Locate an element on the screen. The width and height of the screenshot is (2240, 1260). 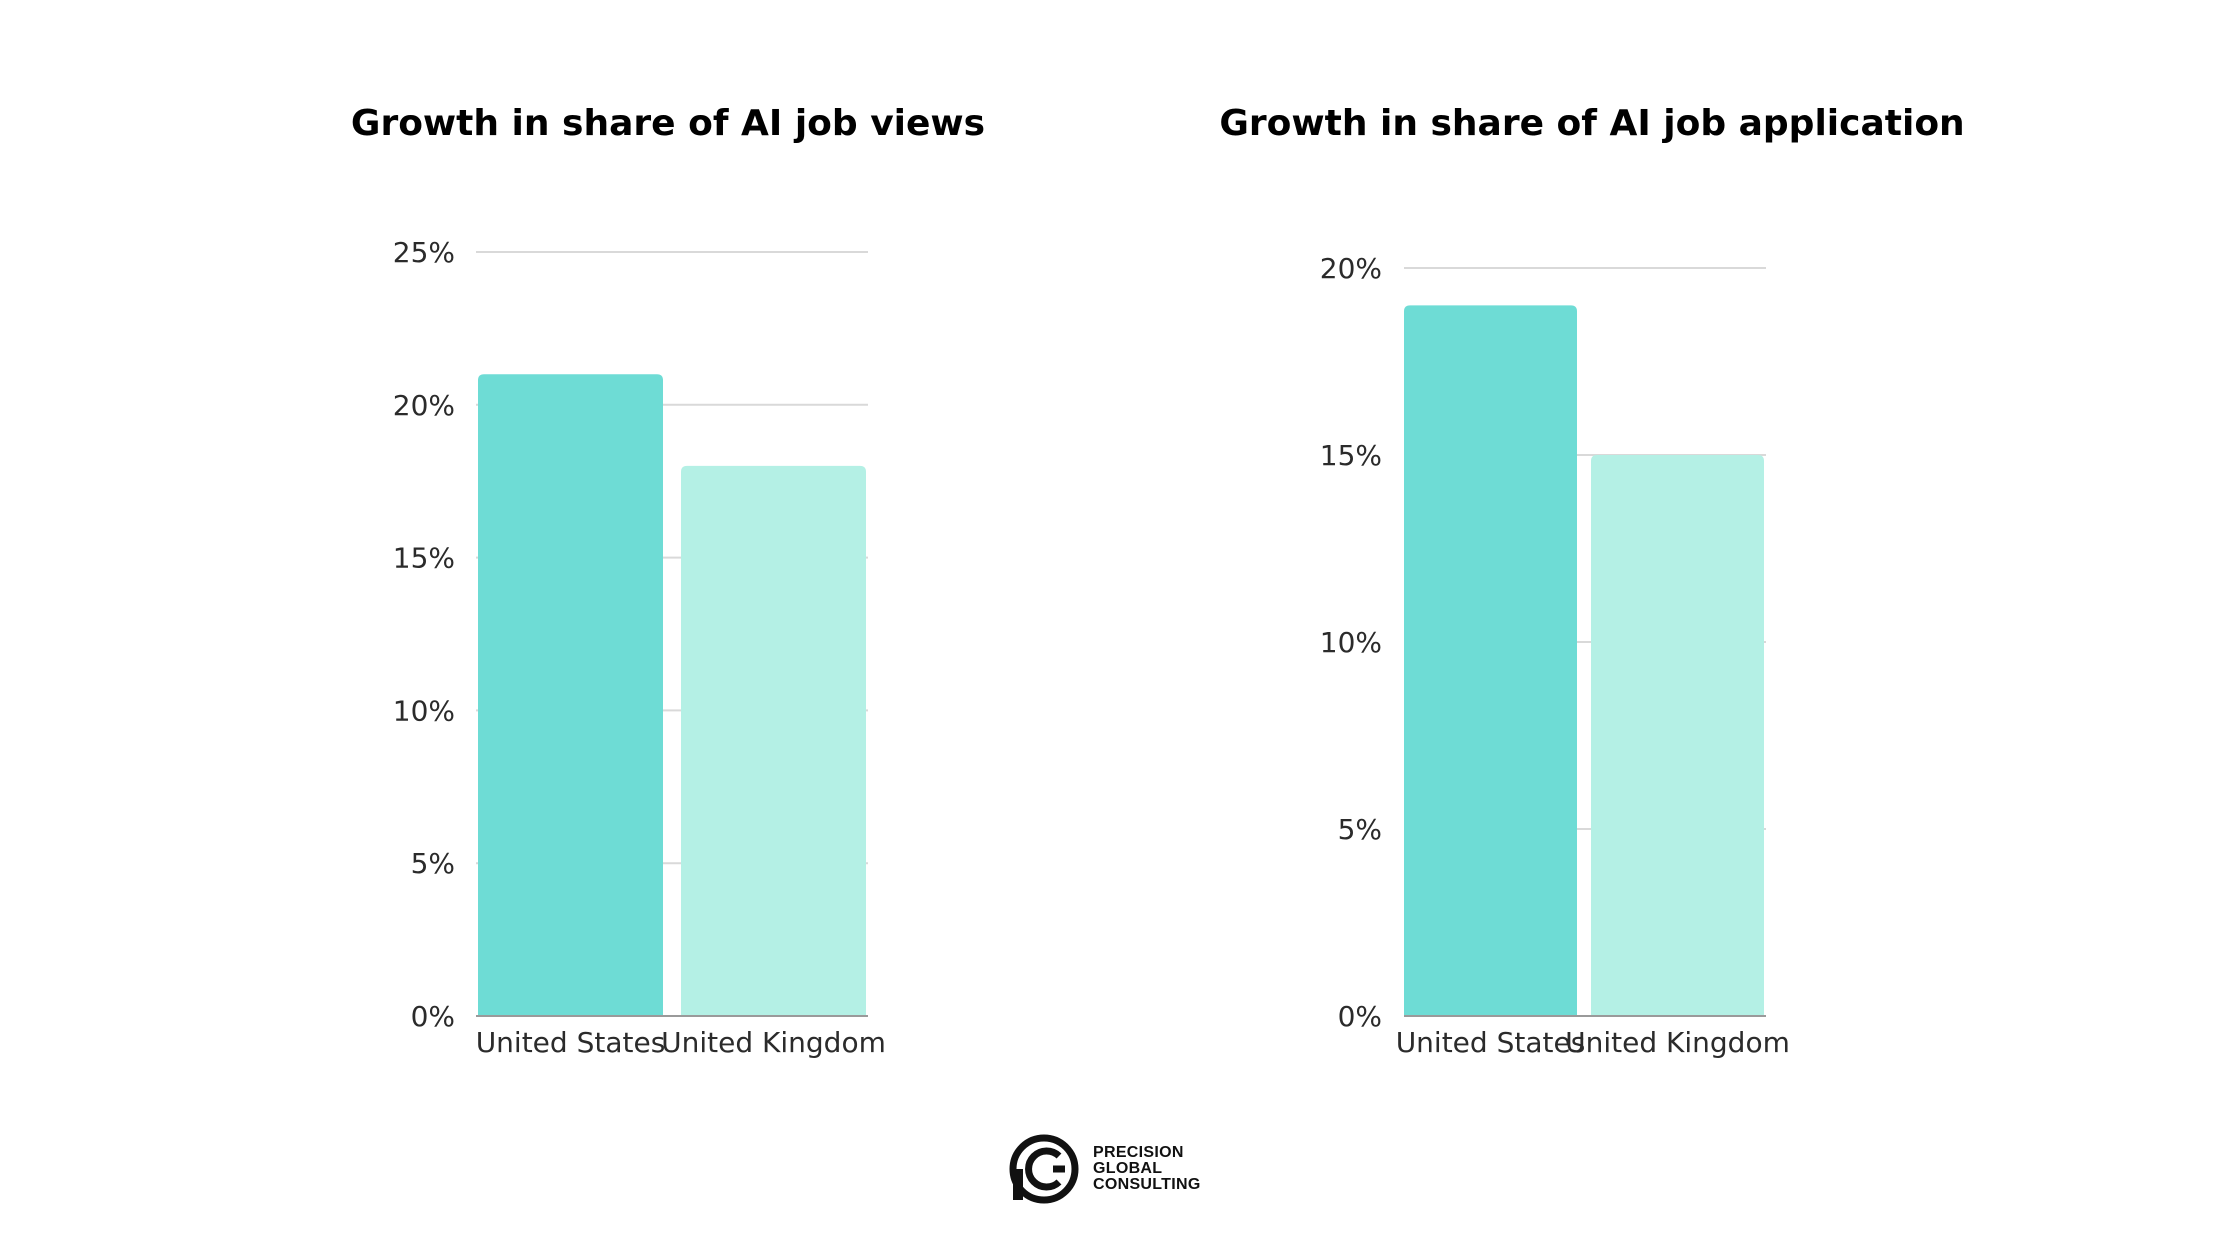
logo-line-3: CONSULTING is located at coordinates (1147, 1184).